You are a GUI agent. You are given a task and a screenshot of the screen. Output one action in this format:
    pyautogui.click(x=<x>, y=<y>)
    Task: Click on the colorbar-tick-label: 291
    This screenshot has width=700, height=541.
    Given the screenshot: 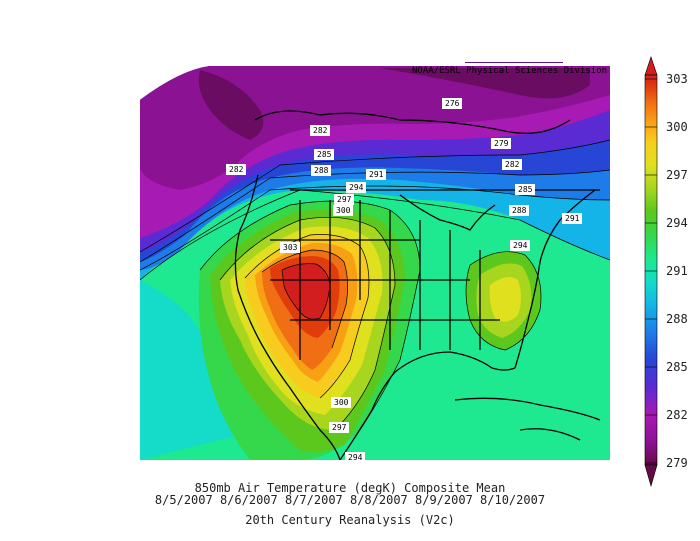 What is the action you would take?
    pyautogui.click(x=677, y=271)
    